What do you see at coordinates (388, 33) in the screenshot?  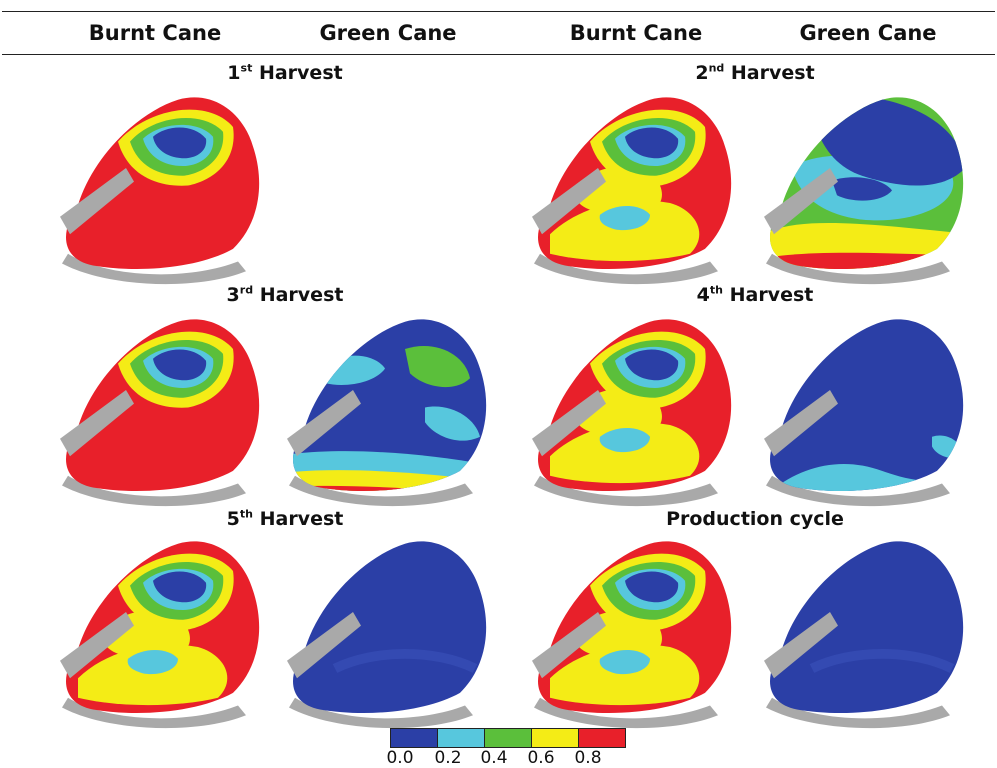 I see `column-header-green-1: Green Cane` at bounding box center [388, 33].